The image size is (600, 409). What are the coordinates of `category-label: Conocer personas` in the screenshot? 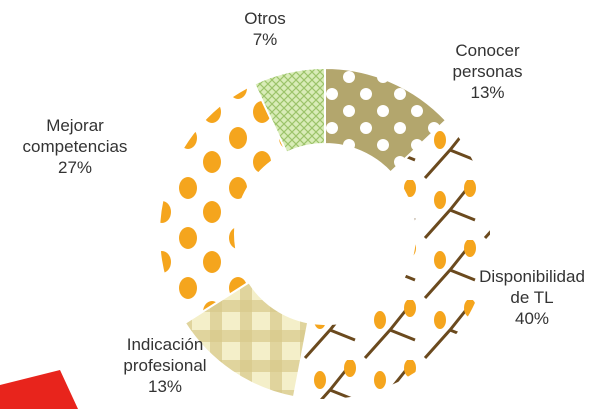 It's located at (487, 61).